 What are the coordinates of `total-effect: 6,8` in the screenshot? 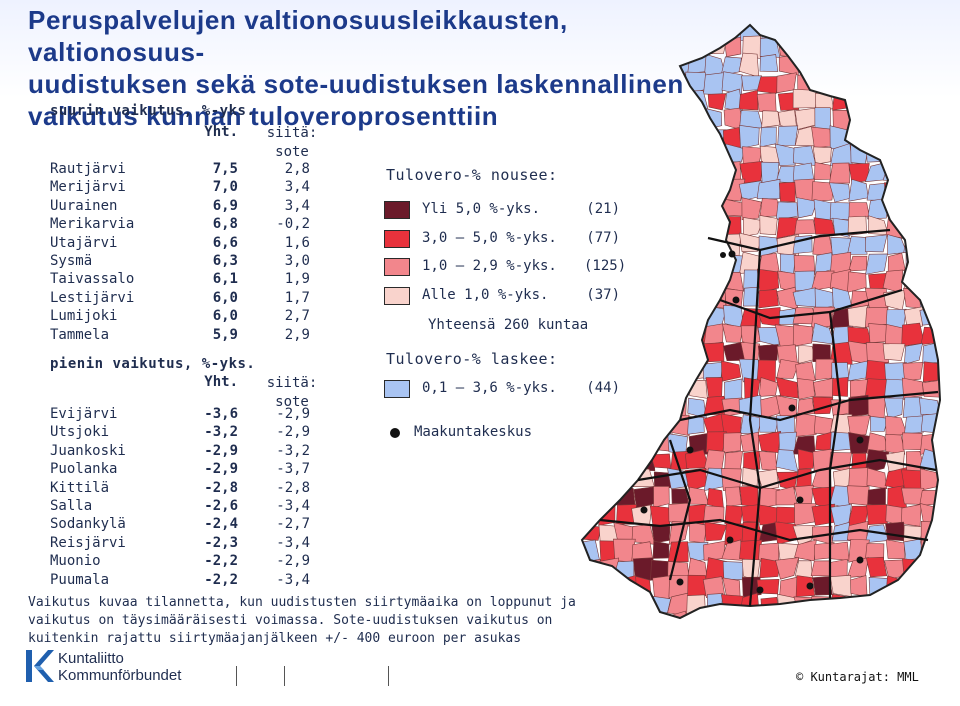 It's located at (225, 224).